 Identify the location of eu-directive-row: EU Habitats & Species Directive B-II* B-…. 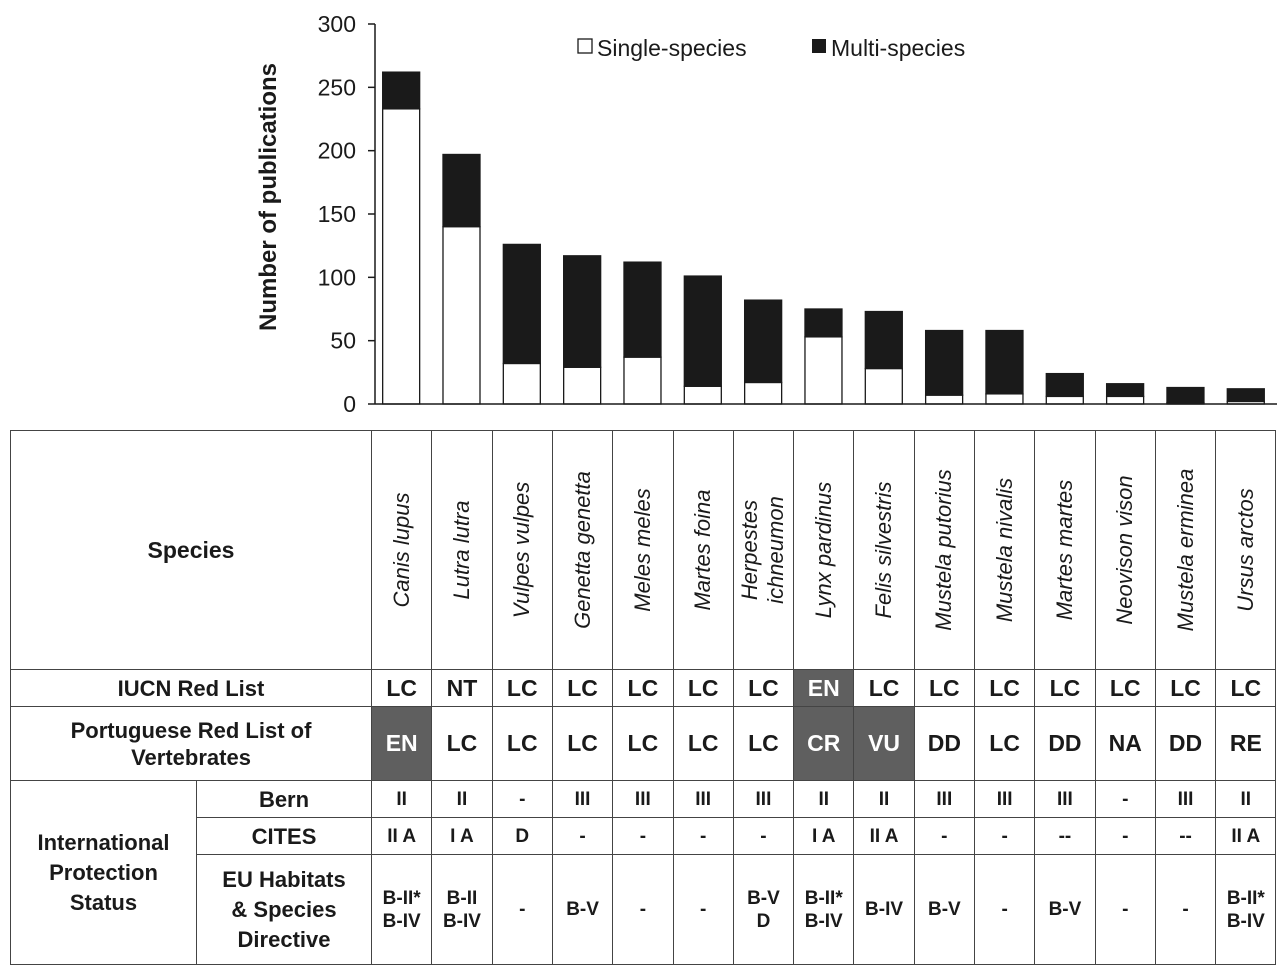
(644, 909).